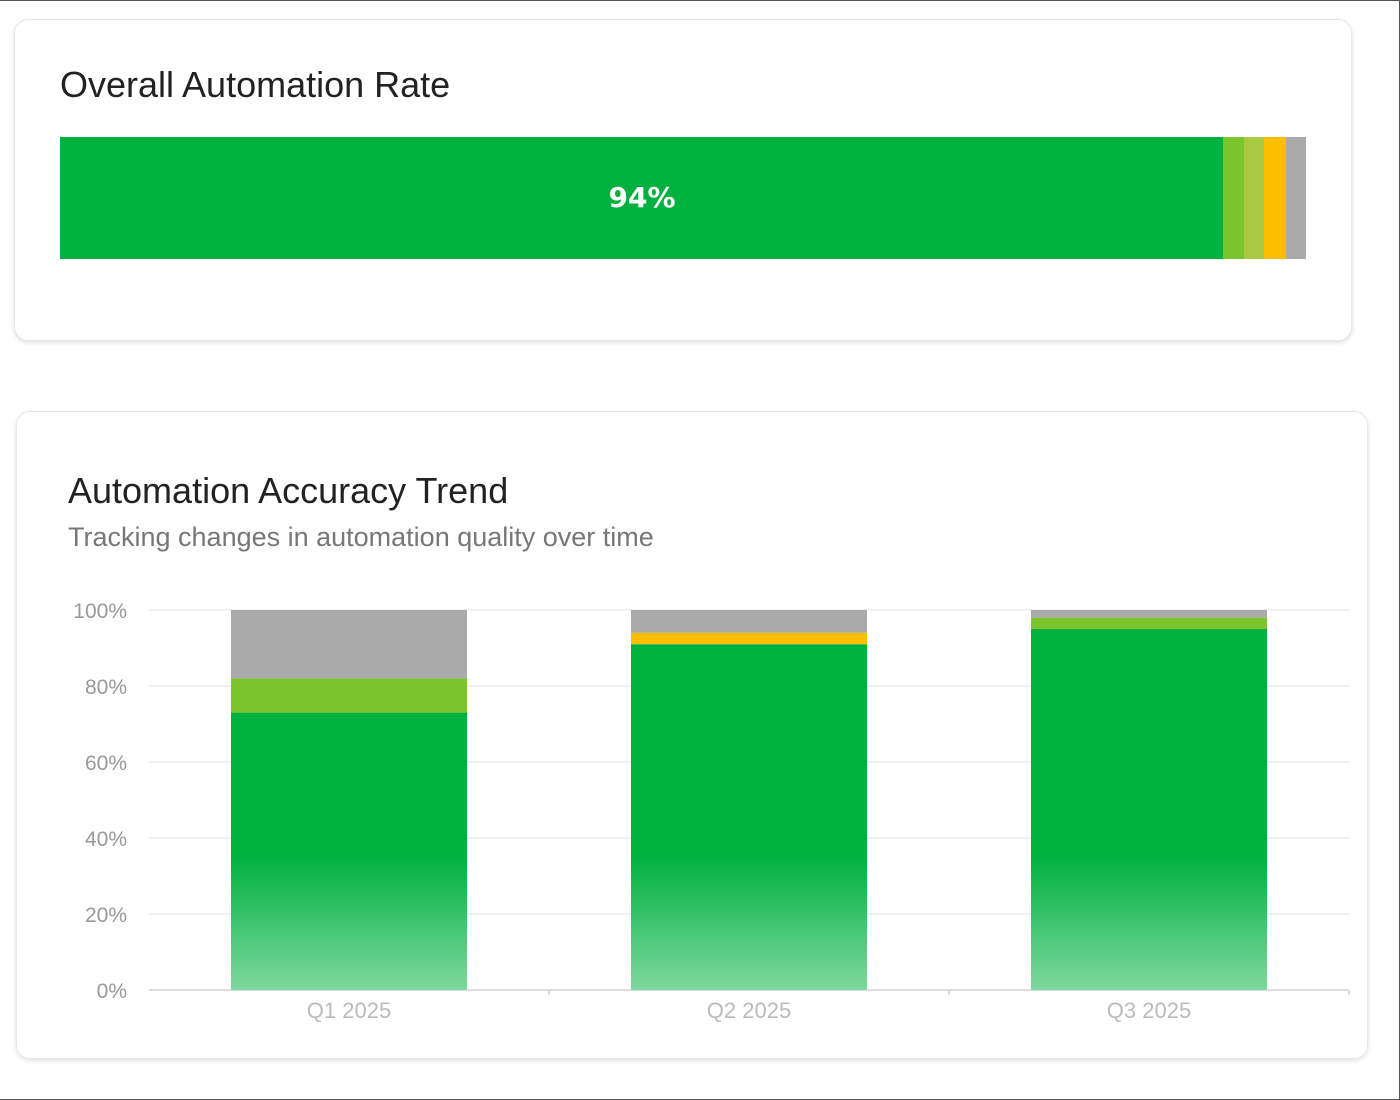 The image size is (1400, 1100). Describe the element at coordinates (112, 991) in the screenshot. I see `y-tick-label: 0%` at that location.